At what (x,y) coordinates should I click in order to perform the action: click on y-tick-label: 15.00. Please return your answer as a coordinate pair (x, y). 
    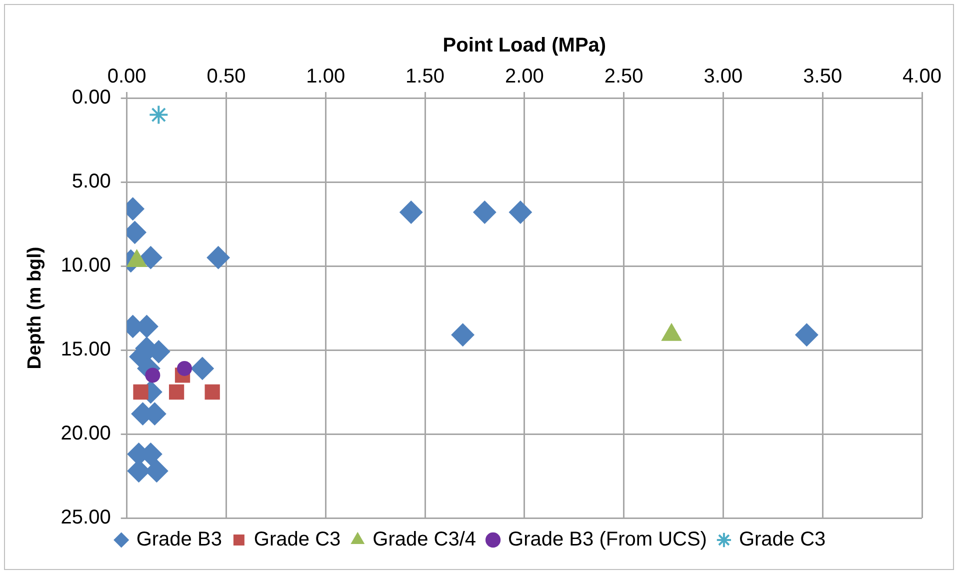
    Looking at the image, I should click on (85, 349).